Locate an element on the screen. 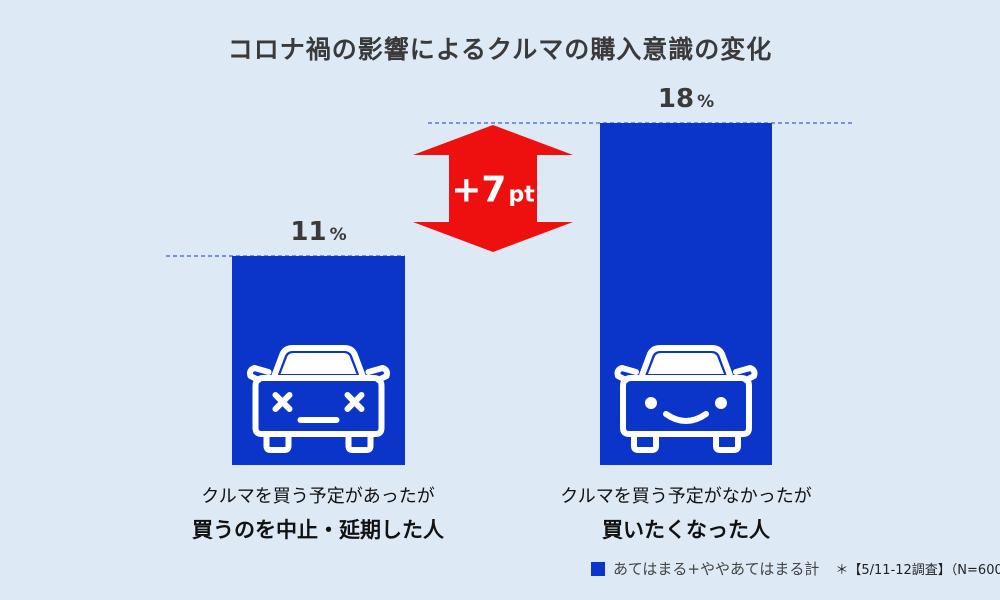 This screenshot has width=1000, height=600. category-label-0: クルマを買う予定があったが 買うのを中止・延期した人 is located at coordinates (318, 513).